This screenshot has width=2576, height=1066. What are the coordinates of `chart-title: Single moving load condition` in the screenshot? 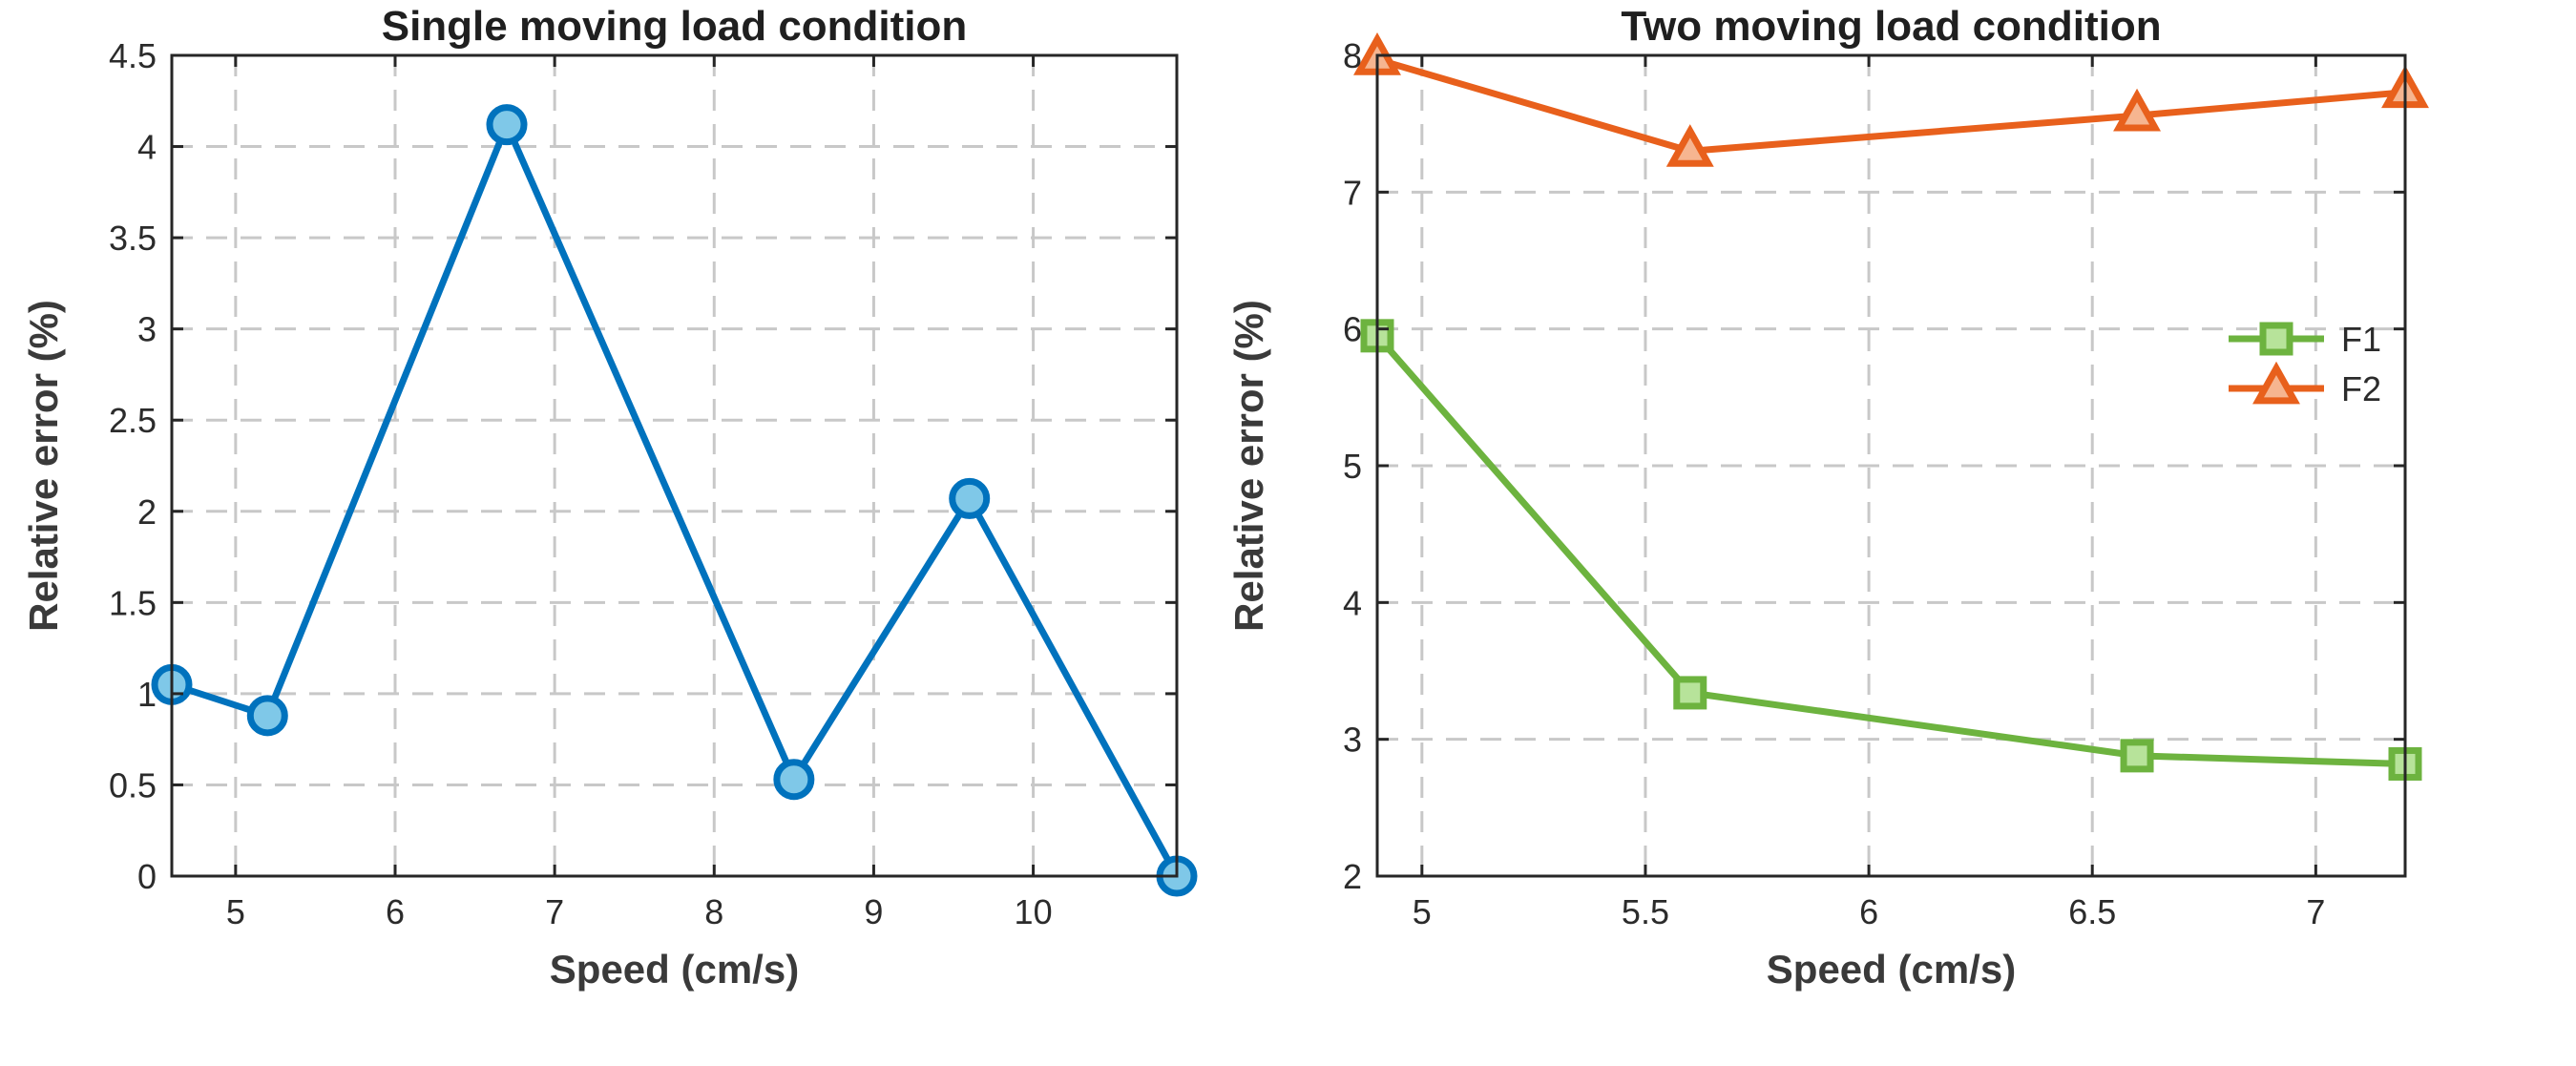 It's located at (675, 26).